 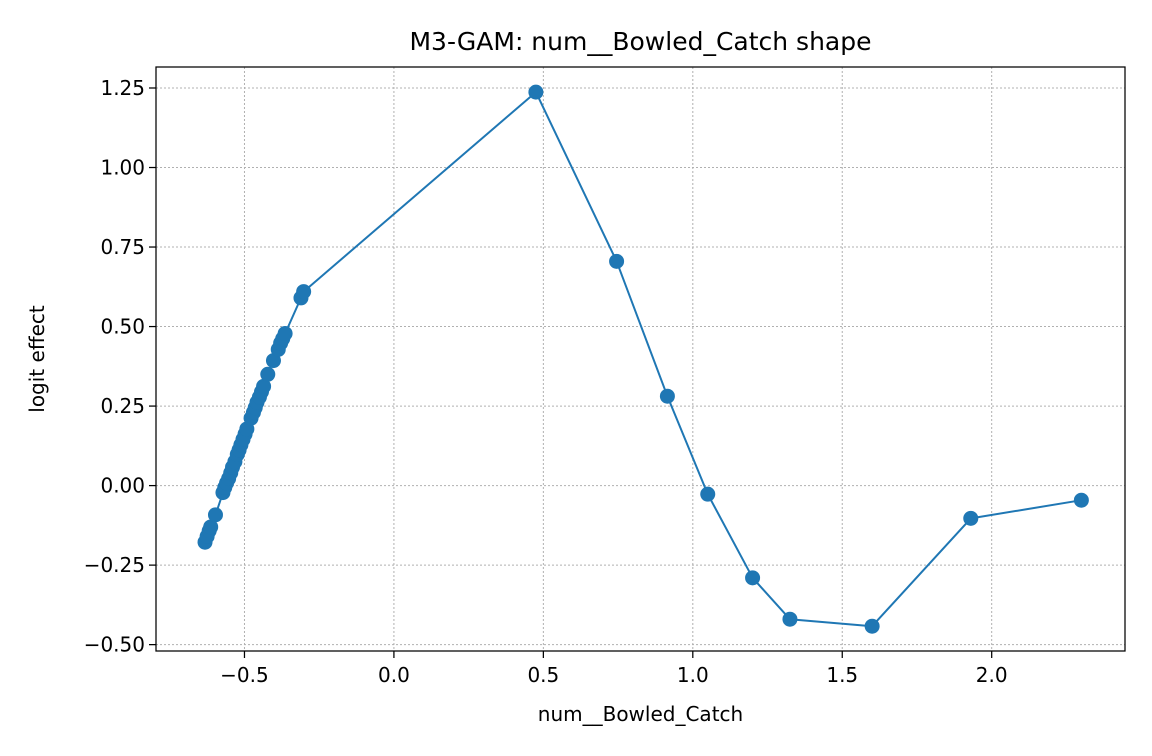 What do you see at coordinates (122, 247) in the screenshot?
I see `y-tick-label: 0.75` at bounding box center [122, 247].